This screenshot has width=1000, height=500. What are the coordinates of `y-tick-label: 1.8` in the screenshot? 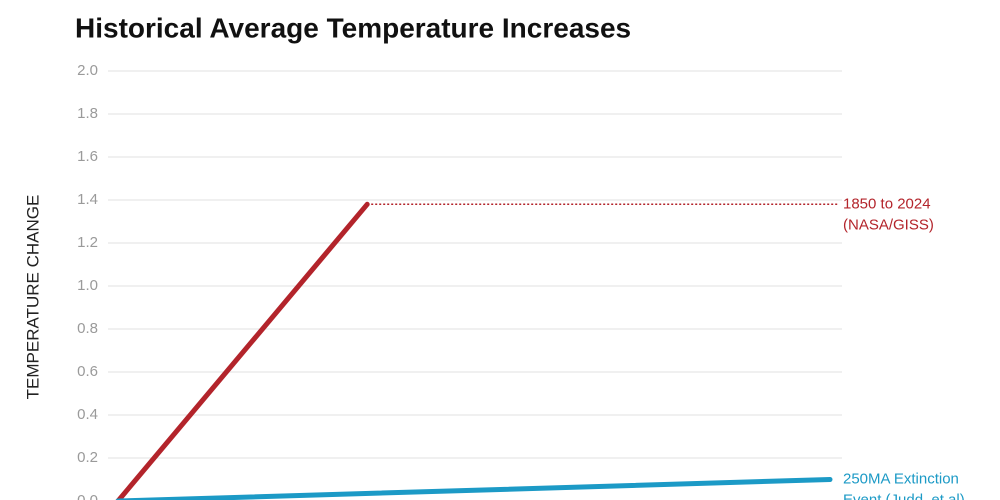 It's located at (87, 113).